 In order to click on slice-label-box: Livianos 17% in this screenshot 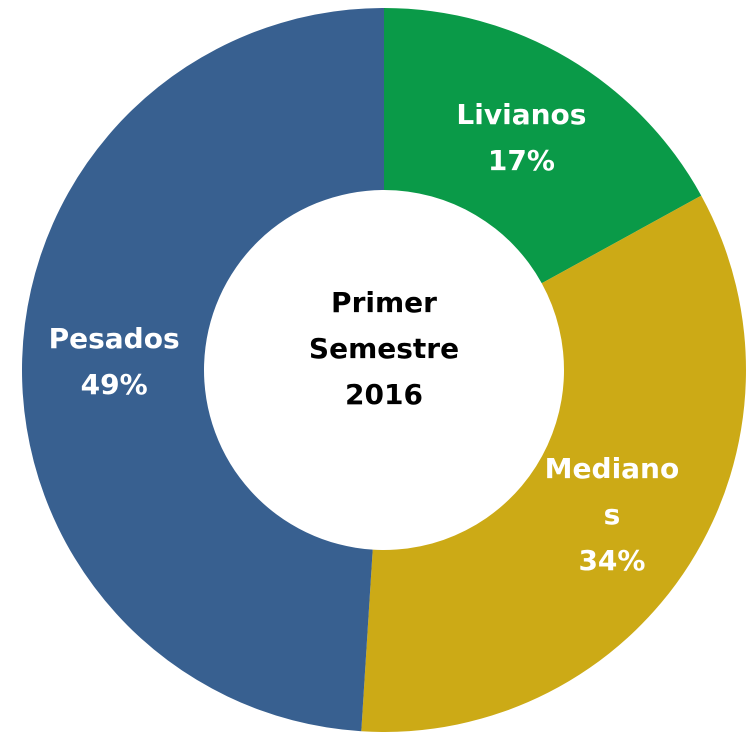, I will do `click(521, 138)`.